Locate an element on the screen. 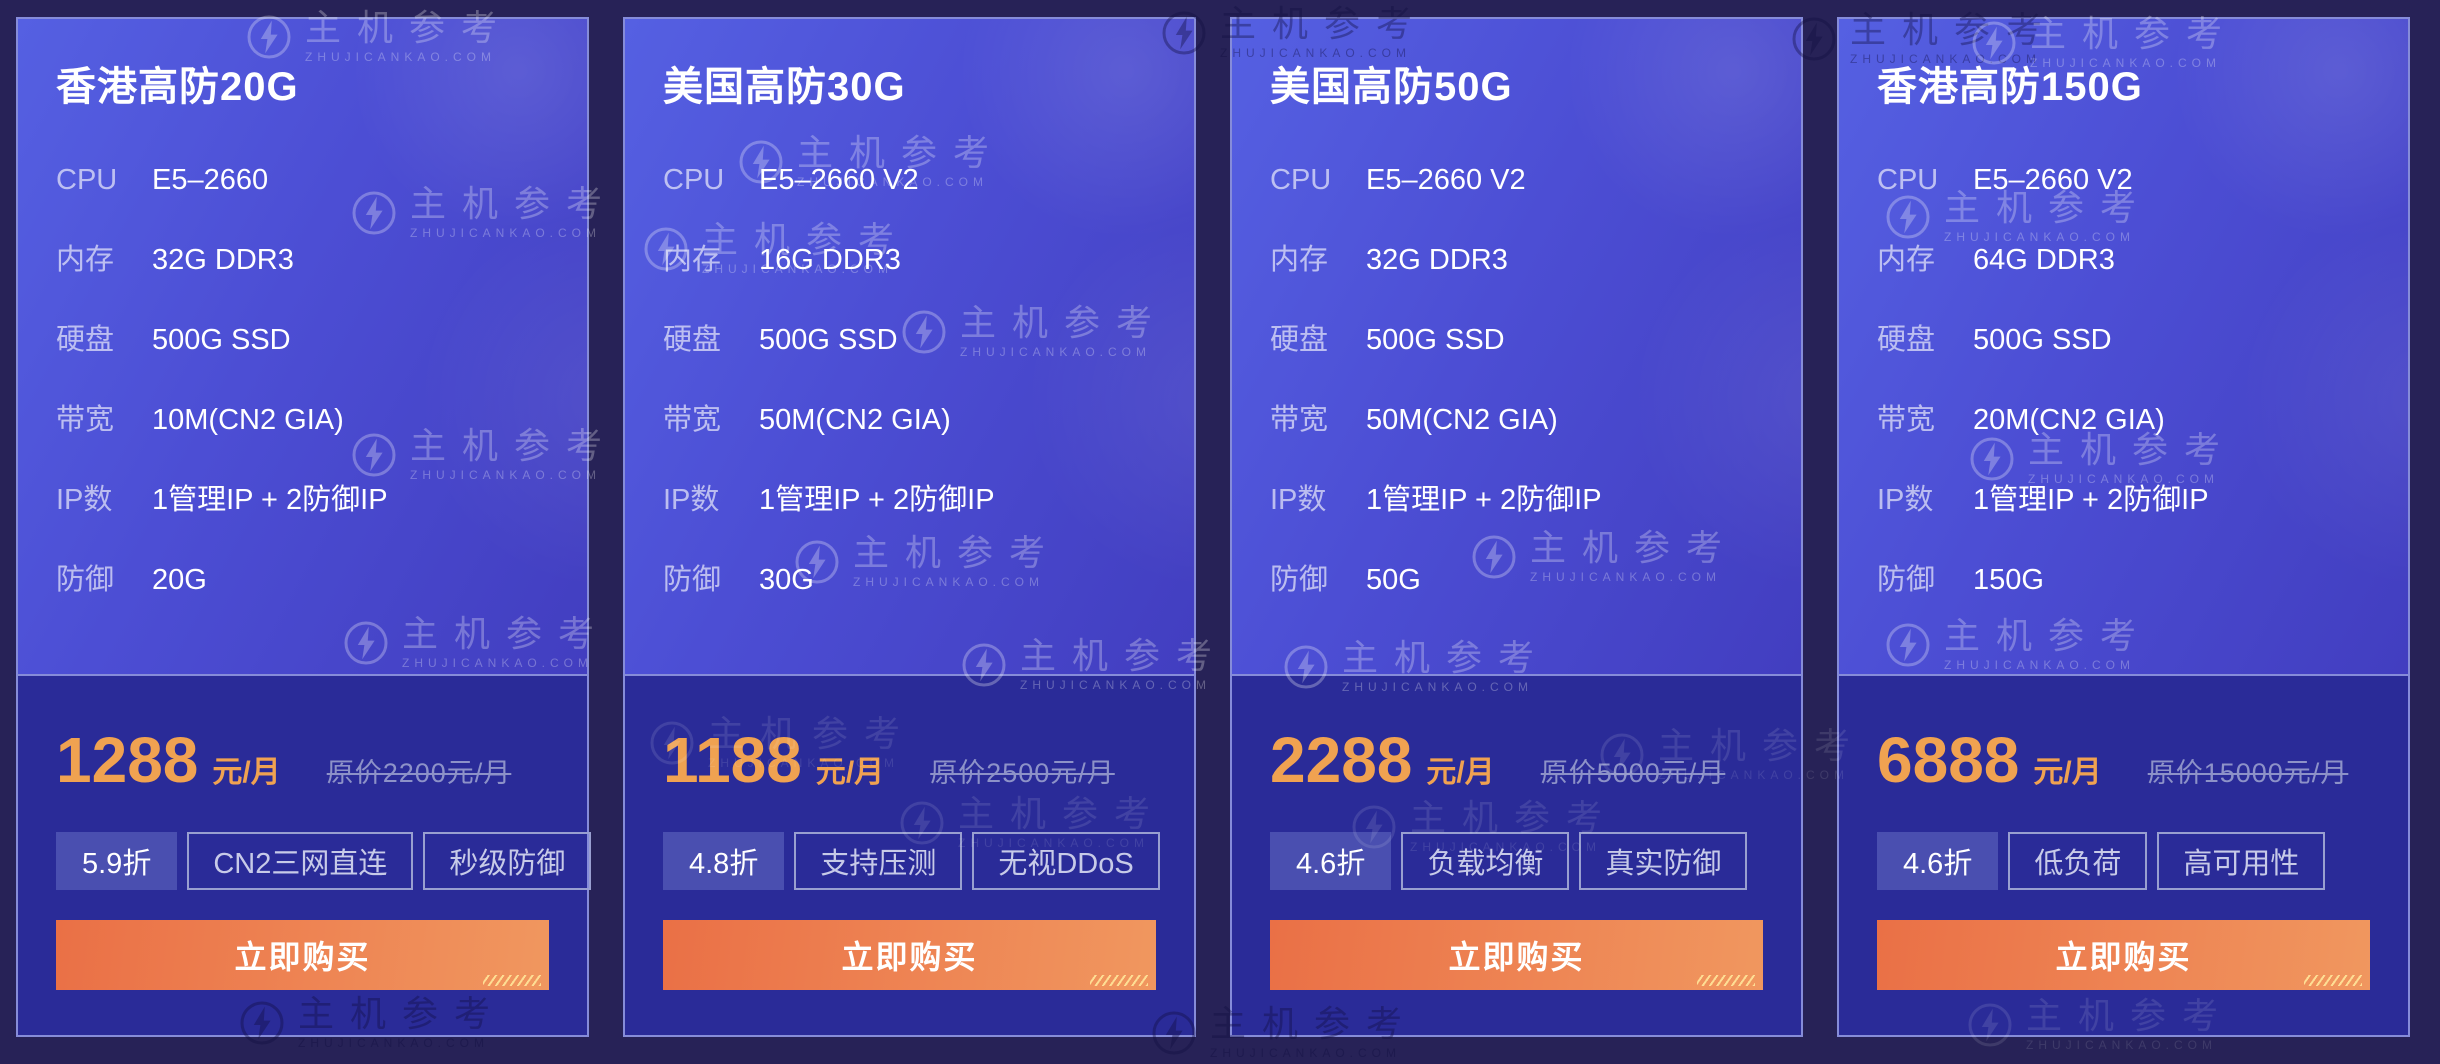 This screenshot has height=1064, width=2440. plan-price-panel: 1188 元/月 原价2500元/月 4.8折 支持压测 无视DDoS 立即购买 is located at coordinates (909, 855).